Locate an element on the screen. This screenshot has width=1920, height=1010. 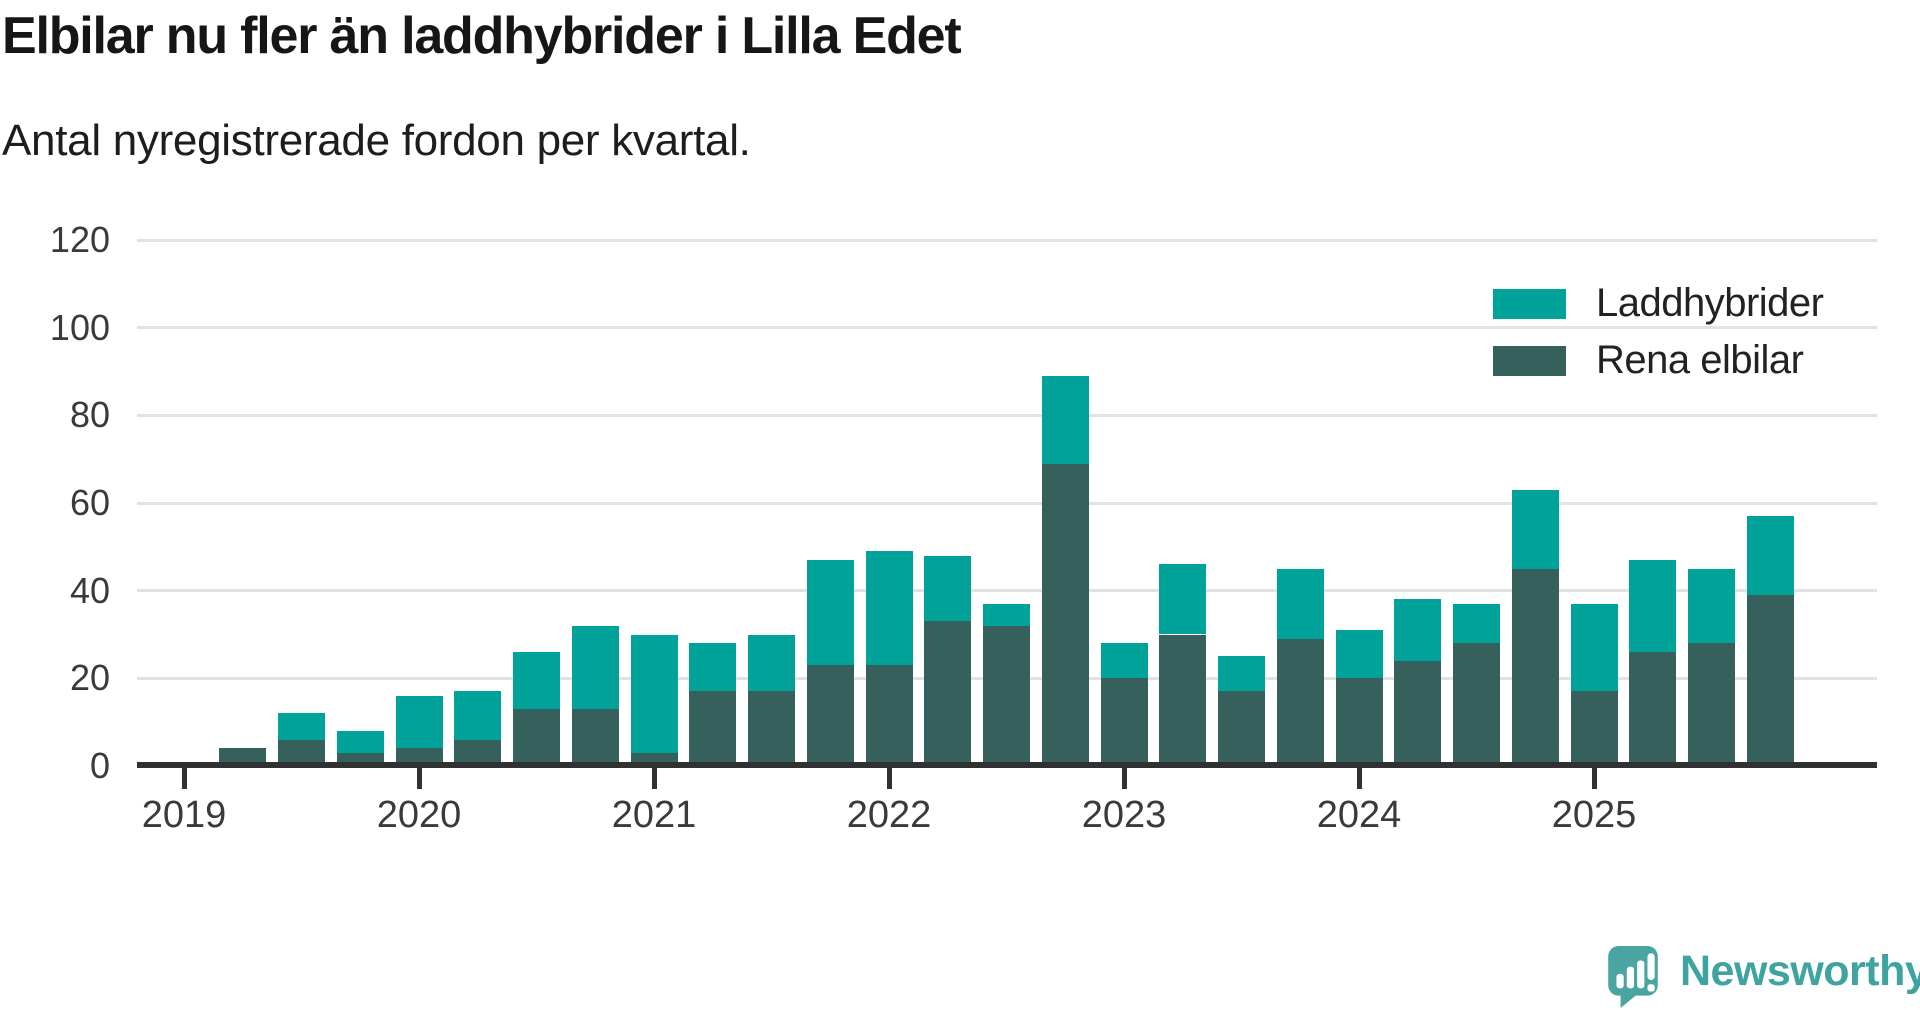
bar-segment-2023-Q4-laddhybrider is located at coordinates (1300, 603).